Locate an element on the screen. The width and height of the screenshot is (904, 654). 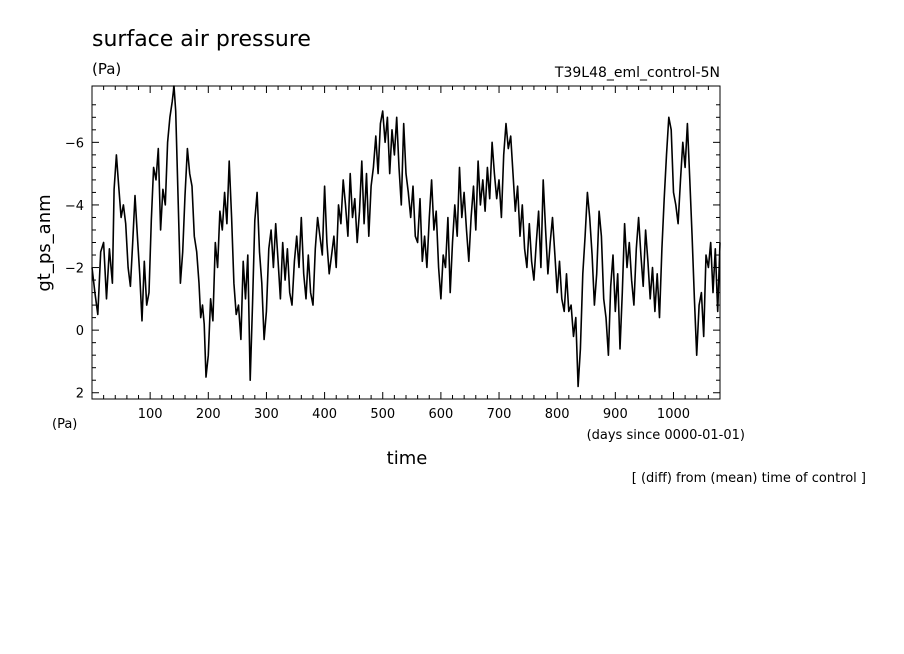
y-tick-label: −6 is located at coordinates (74, 143).